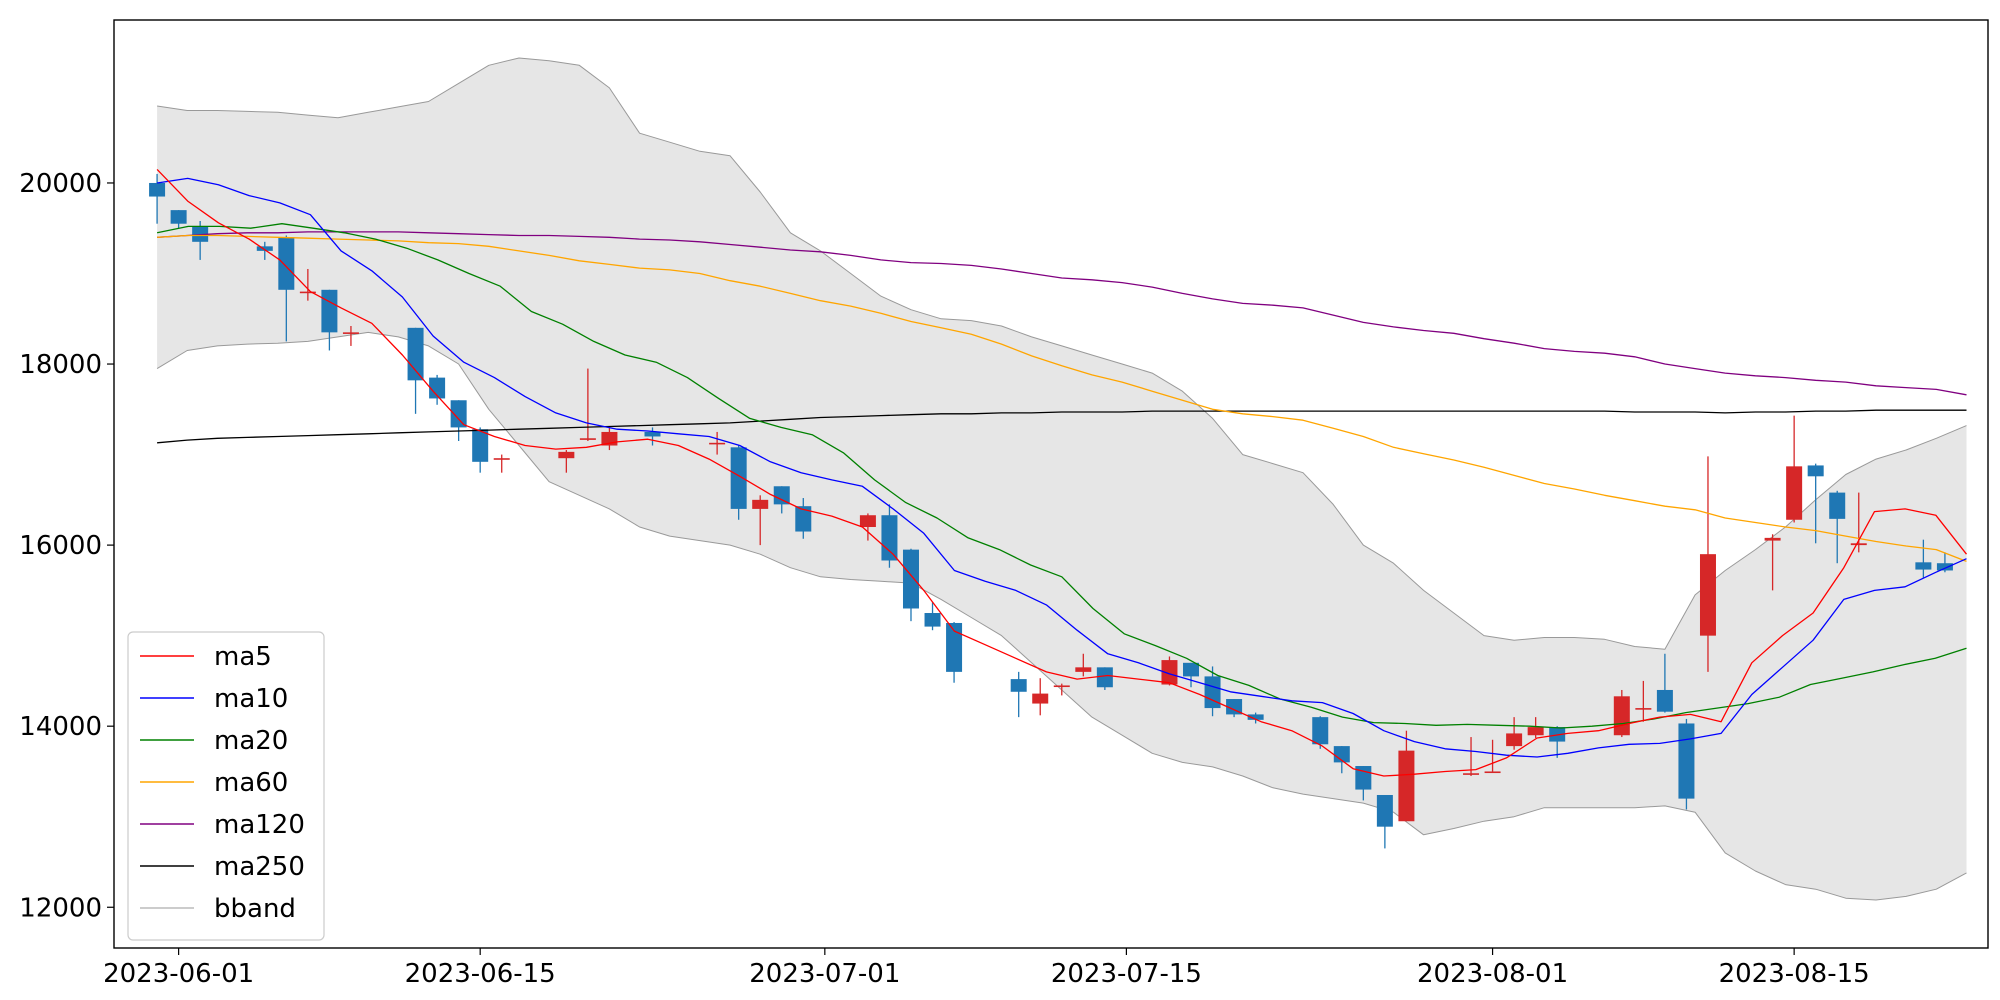 The width and height of the screenshot is (2000, 1000). What do you see at coordinates (178, 974) in the screenshot?
I see `x-tick-label: 2023-06-01` at bounding box center [178, 974].